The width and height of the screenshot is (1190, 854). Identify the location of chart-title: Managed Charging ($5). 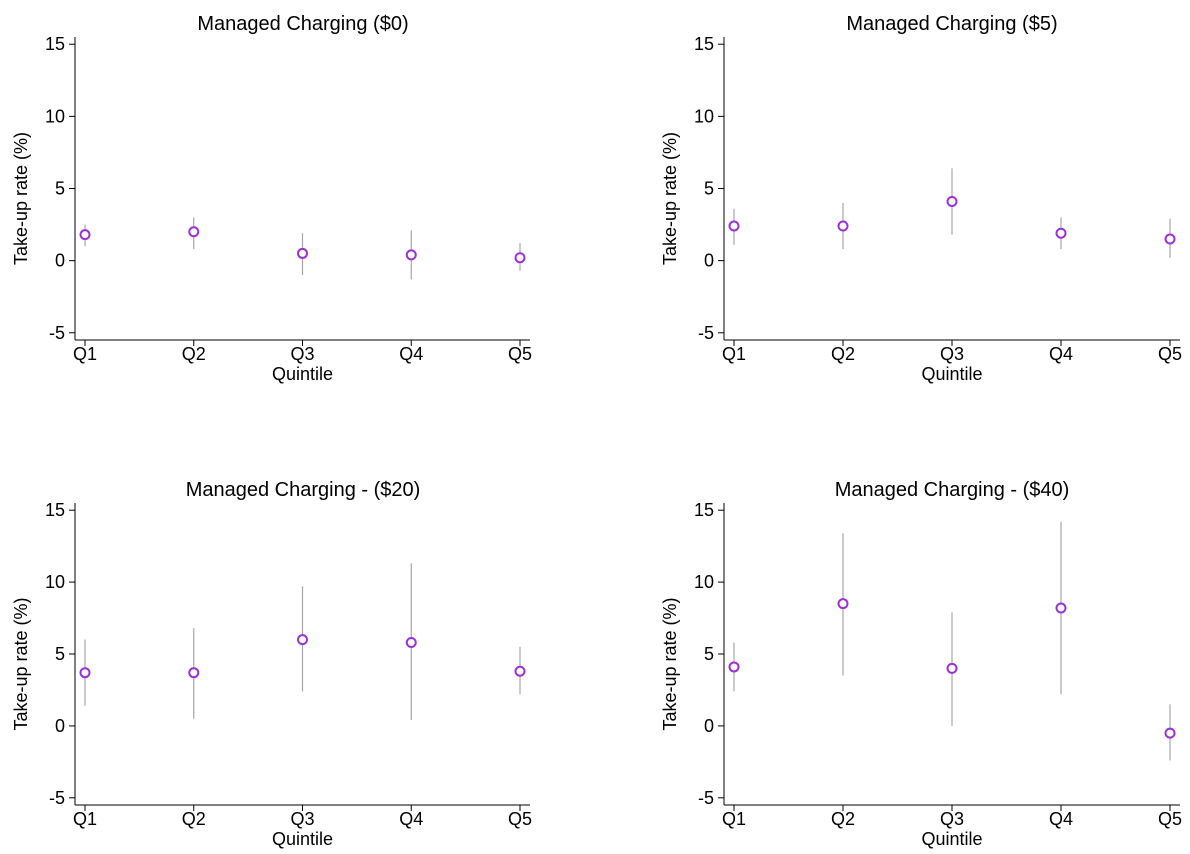
(951, 24).